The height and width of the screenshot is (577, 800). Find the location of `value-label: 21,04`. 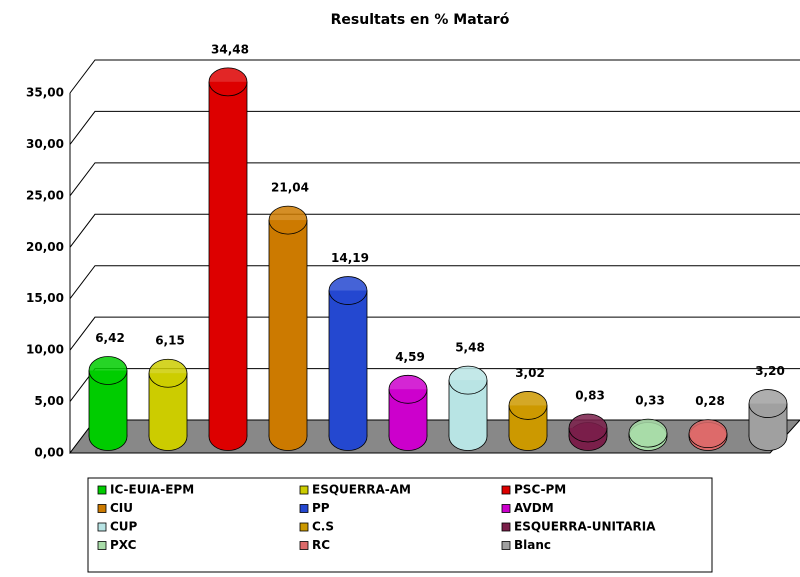

value-label: 21,04 is located at coordinates (290, 188).